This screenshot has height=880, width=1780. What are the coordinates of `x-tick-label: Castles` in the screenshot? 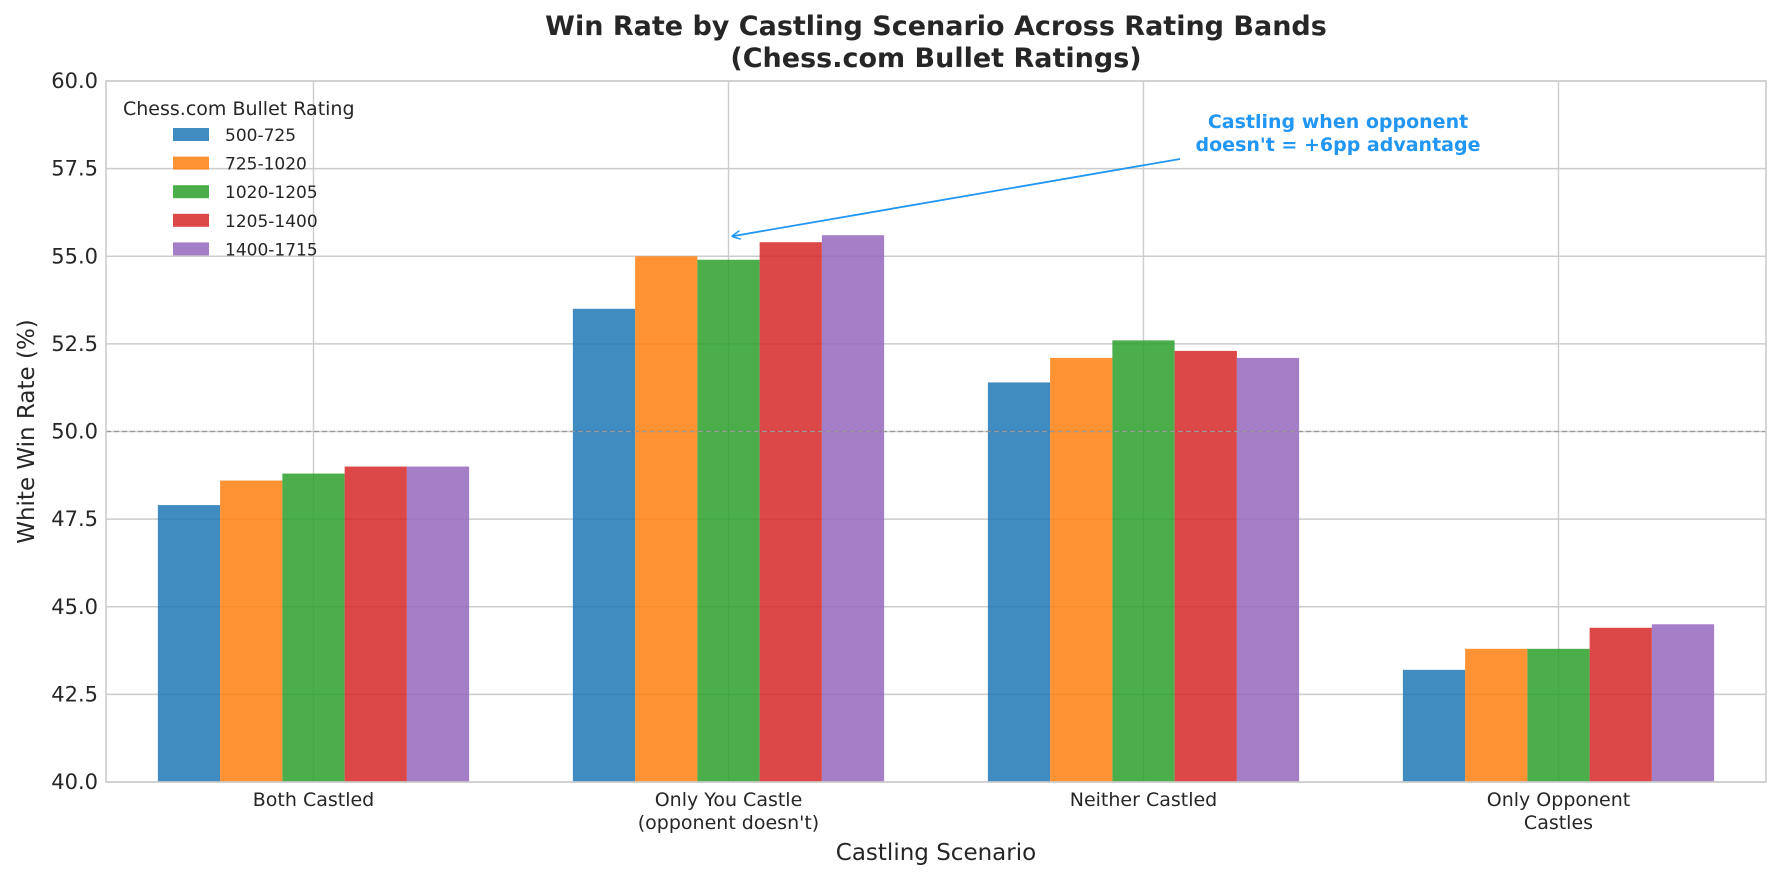 It's located at (1558, 823).